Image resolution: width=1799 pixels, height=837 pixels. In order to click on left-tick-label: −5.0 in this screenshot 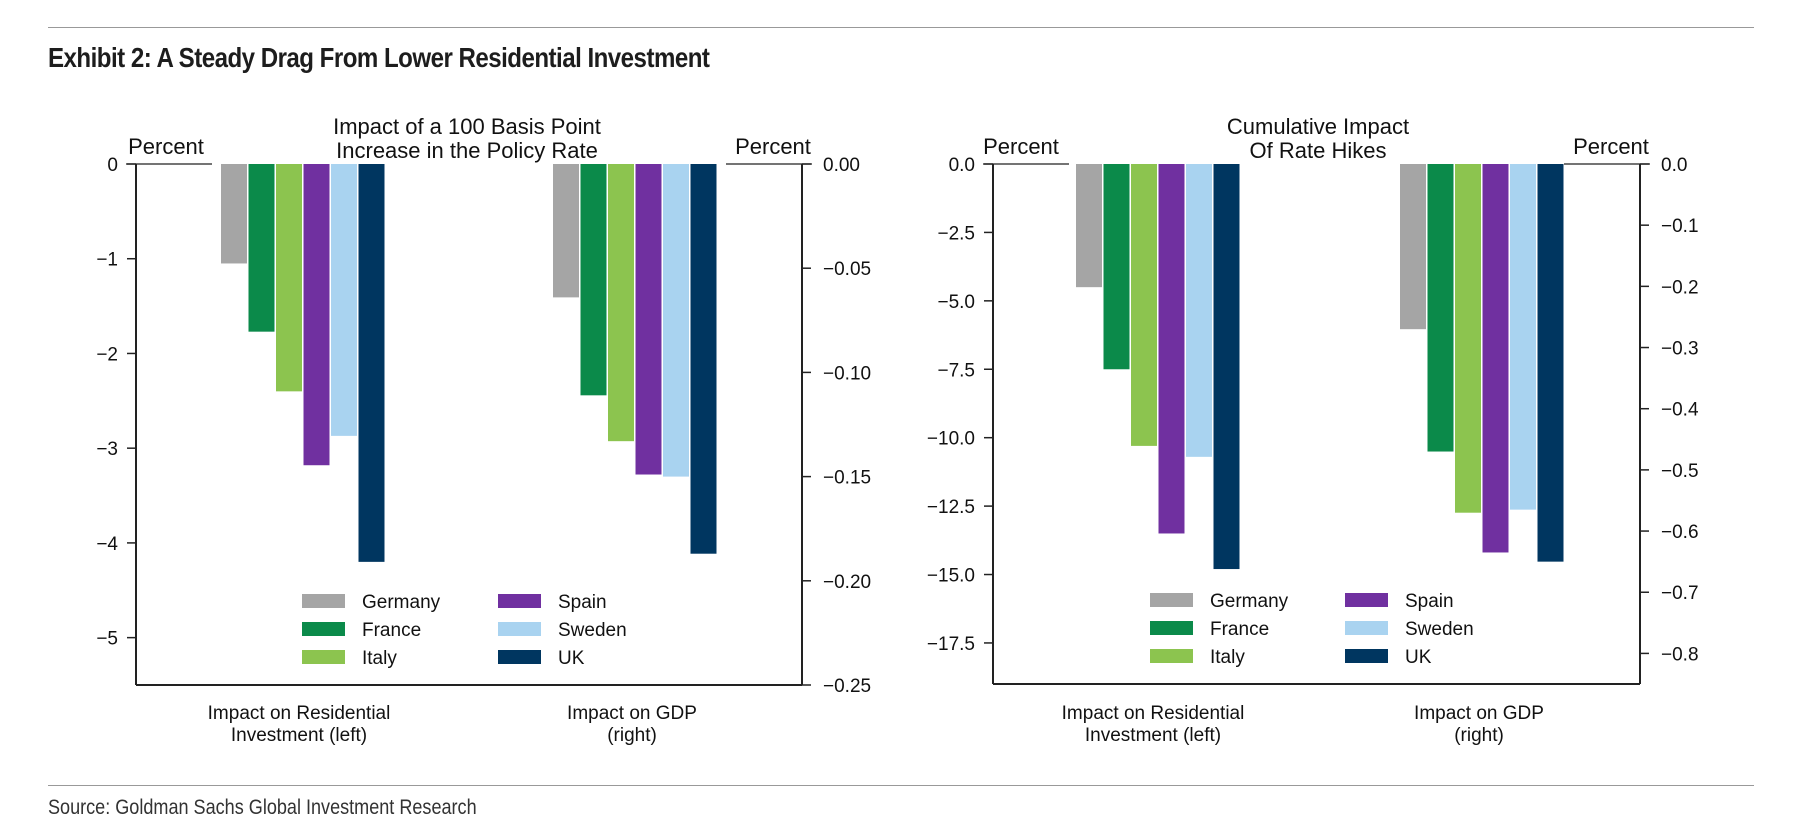, I will do `click(956, 302)`.